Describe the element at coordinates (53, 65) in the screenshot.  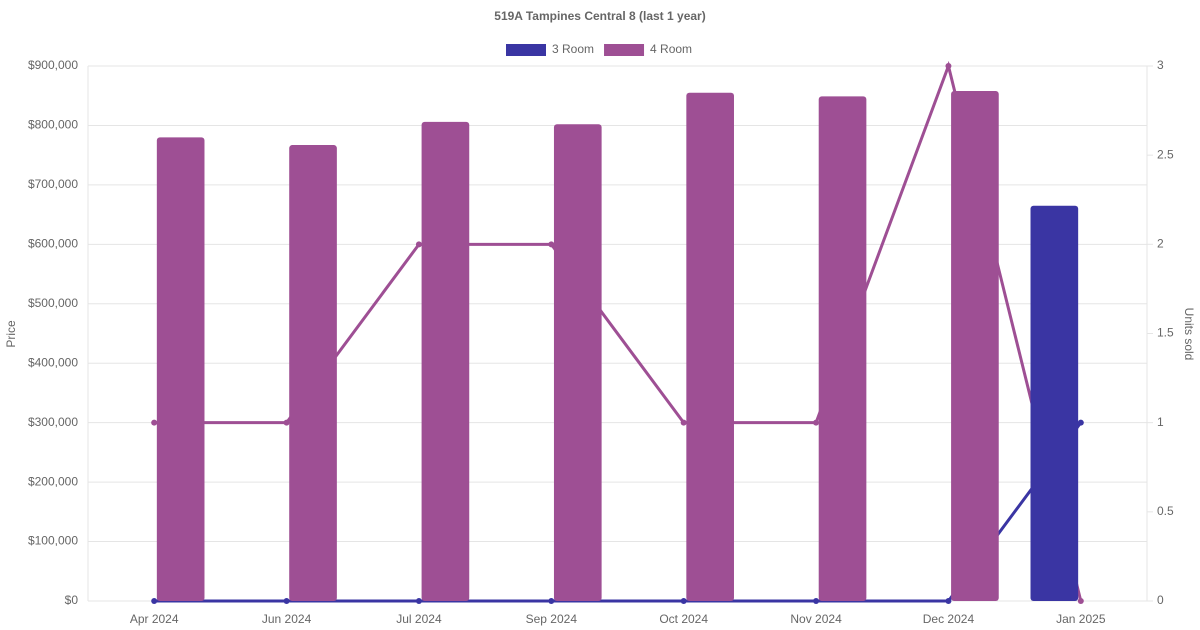
I see `y-tick-label: $900,000` at that location.